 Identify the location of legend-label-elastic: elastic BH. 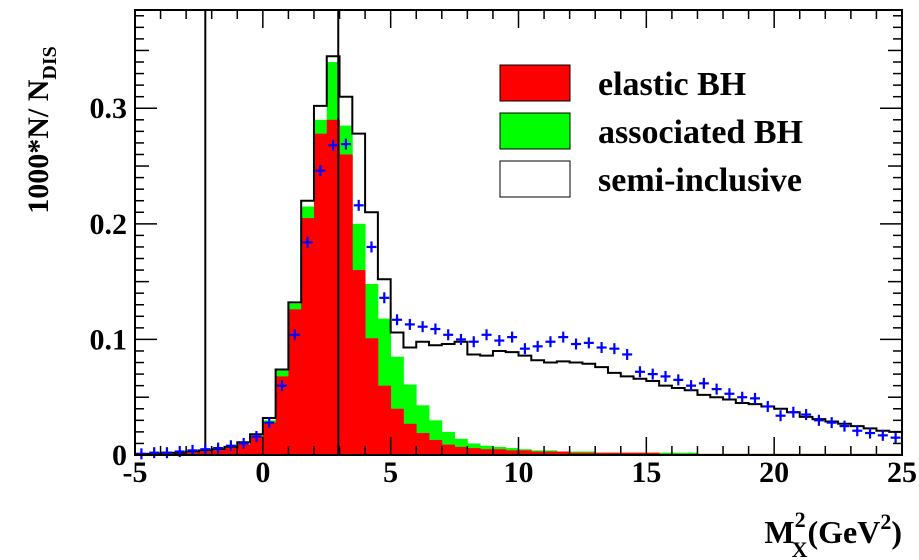
(672, 84).